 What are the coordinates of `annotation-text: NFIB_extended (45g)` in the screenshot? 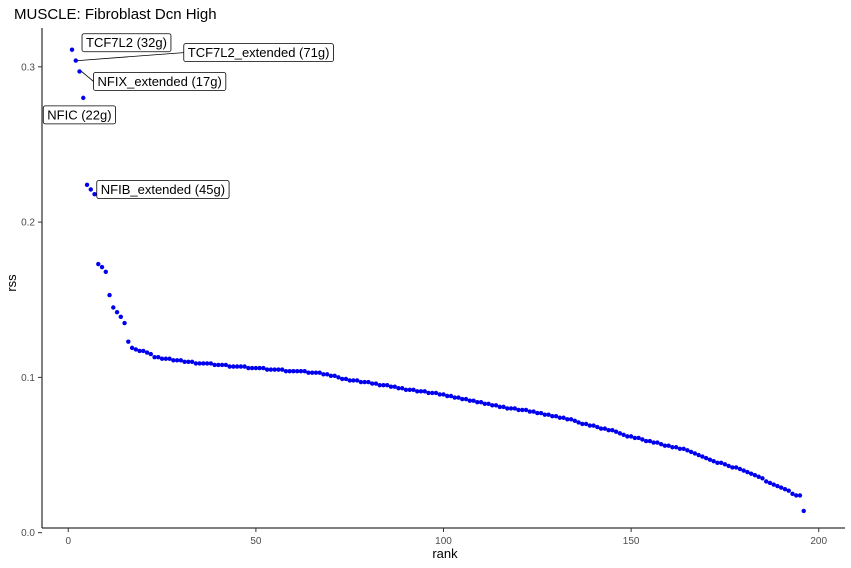 It's located at (163, 189).